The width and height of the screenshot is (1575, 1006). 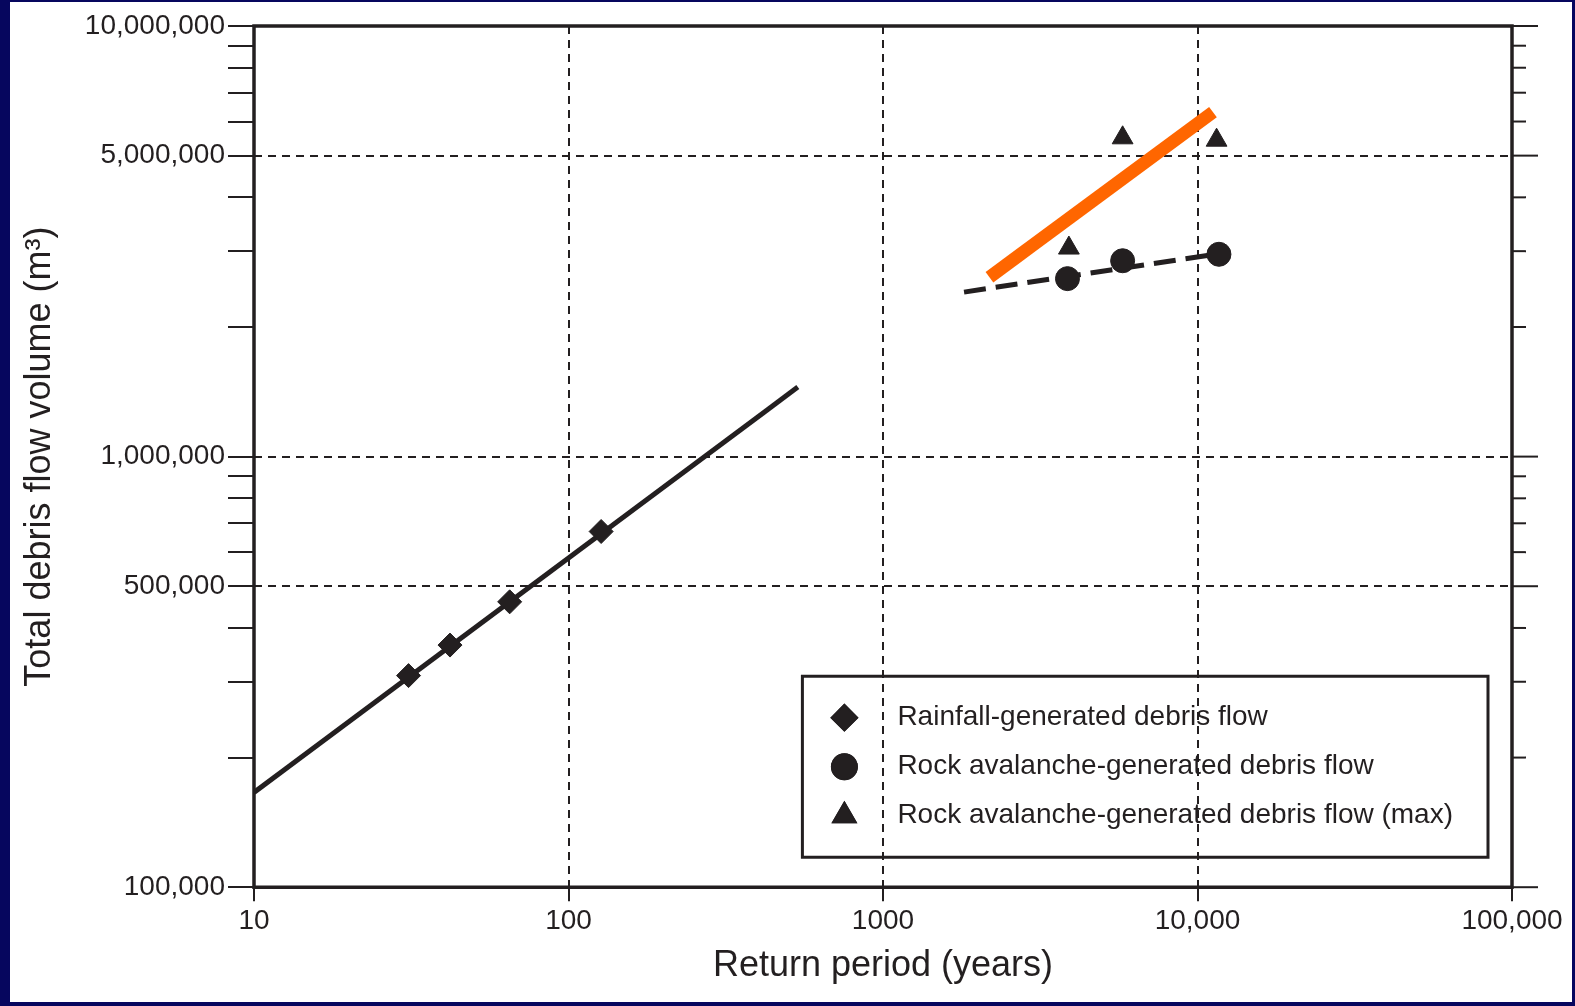 I want to click on x-tick-label: 100, so click(x=568, y=919).